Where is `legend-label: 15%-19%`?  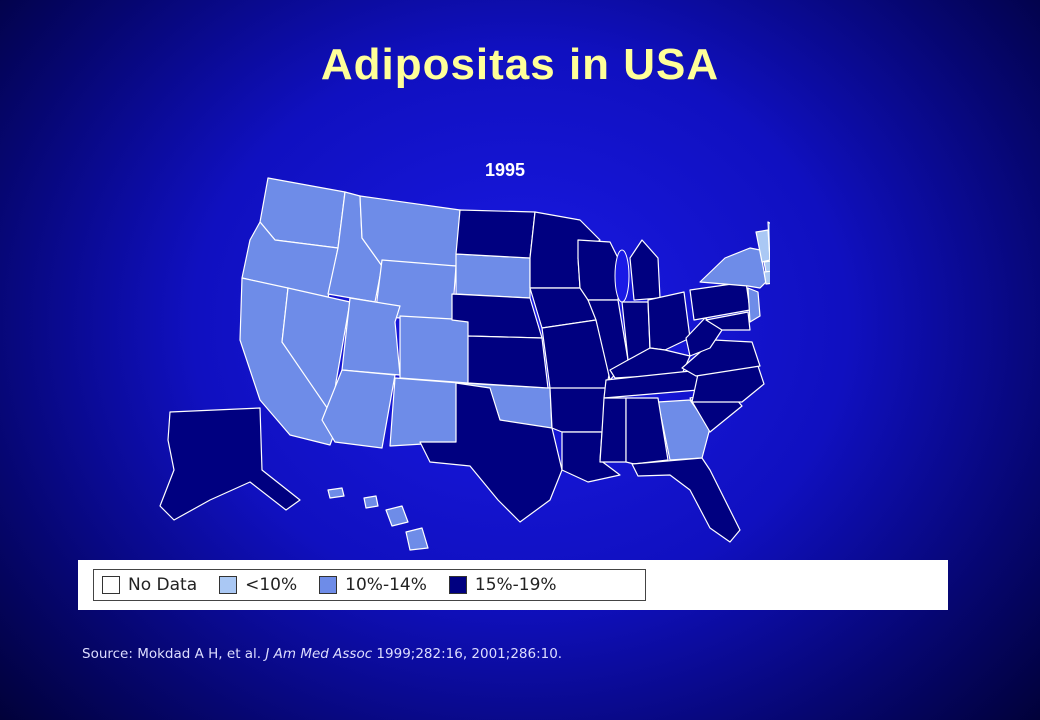
legend-label: 15%-19% is located at coordinates (515, 585).